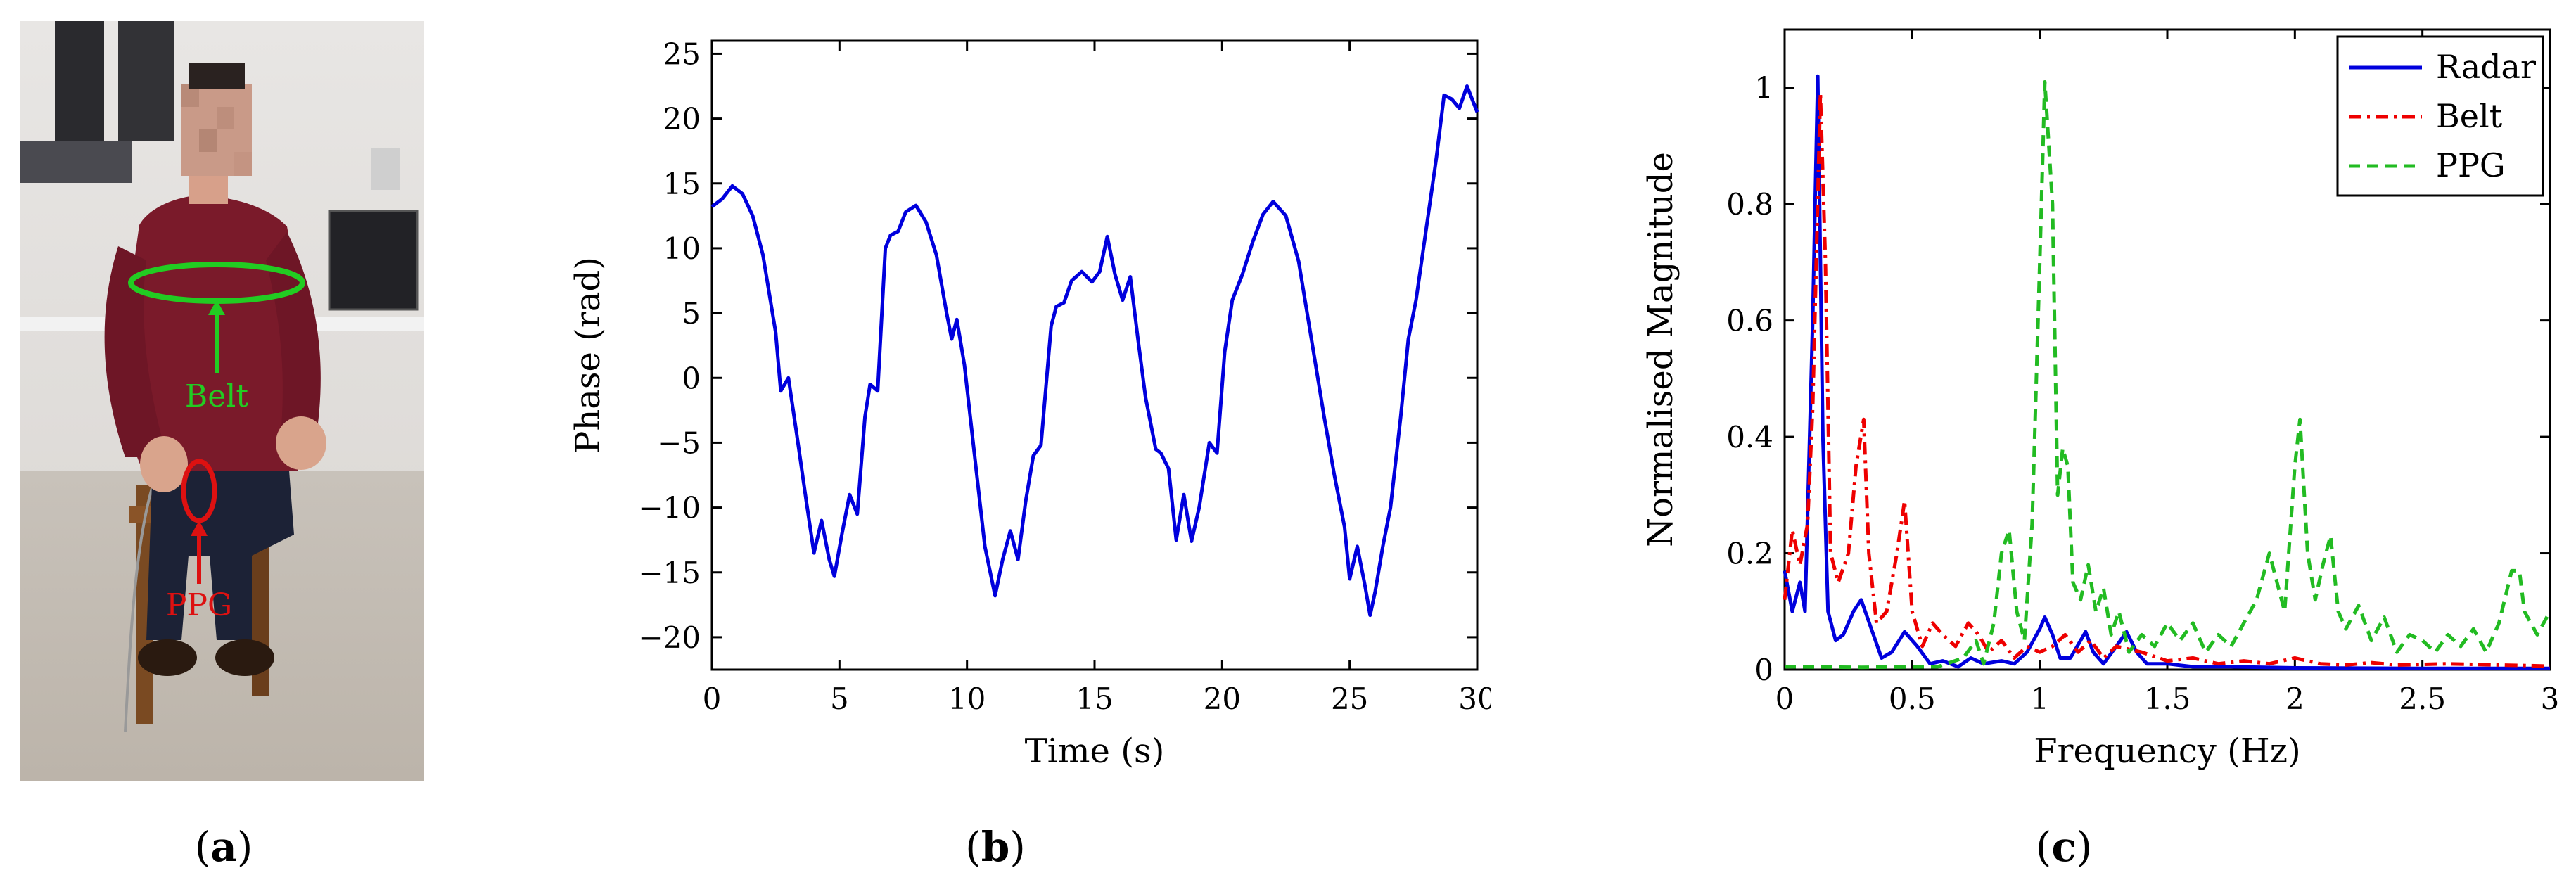 This screenshot has height=894, width=2576. Describe the element at coordinates (1749, 437) in the screenshot. I see `spectrum-y-tick-label: 0.4` at that location.